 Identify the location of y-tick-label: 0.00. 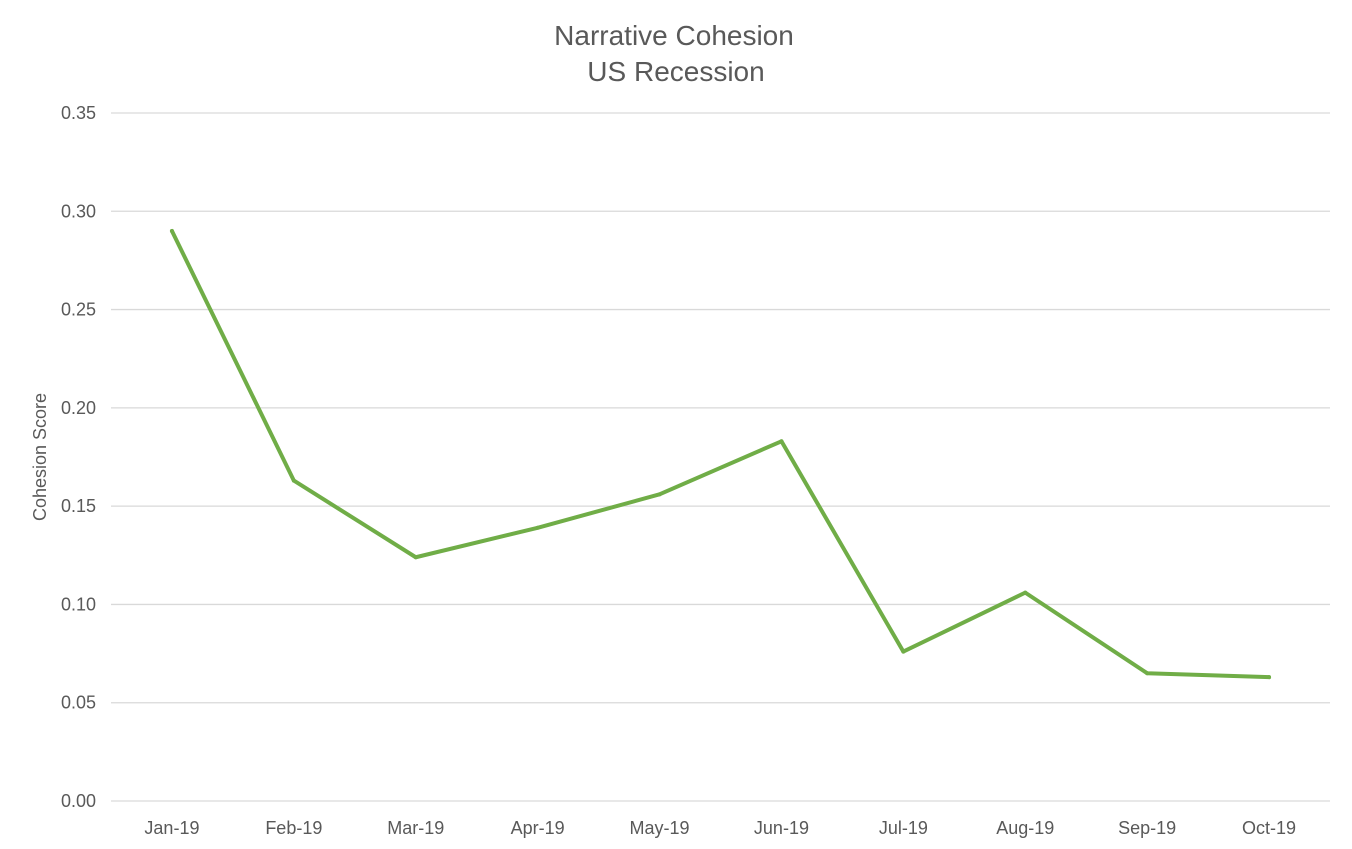
(78, 801).